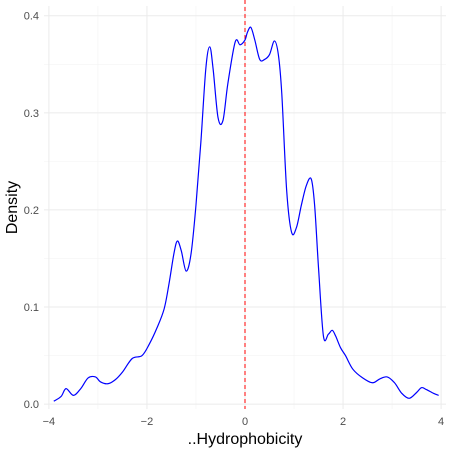  I want to click on y-tick-label: 0.0, so click(31, 405).